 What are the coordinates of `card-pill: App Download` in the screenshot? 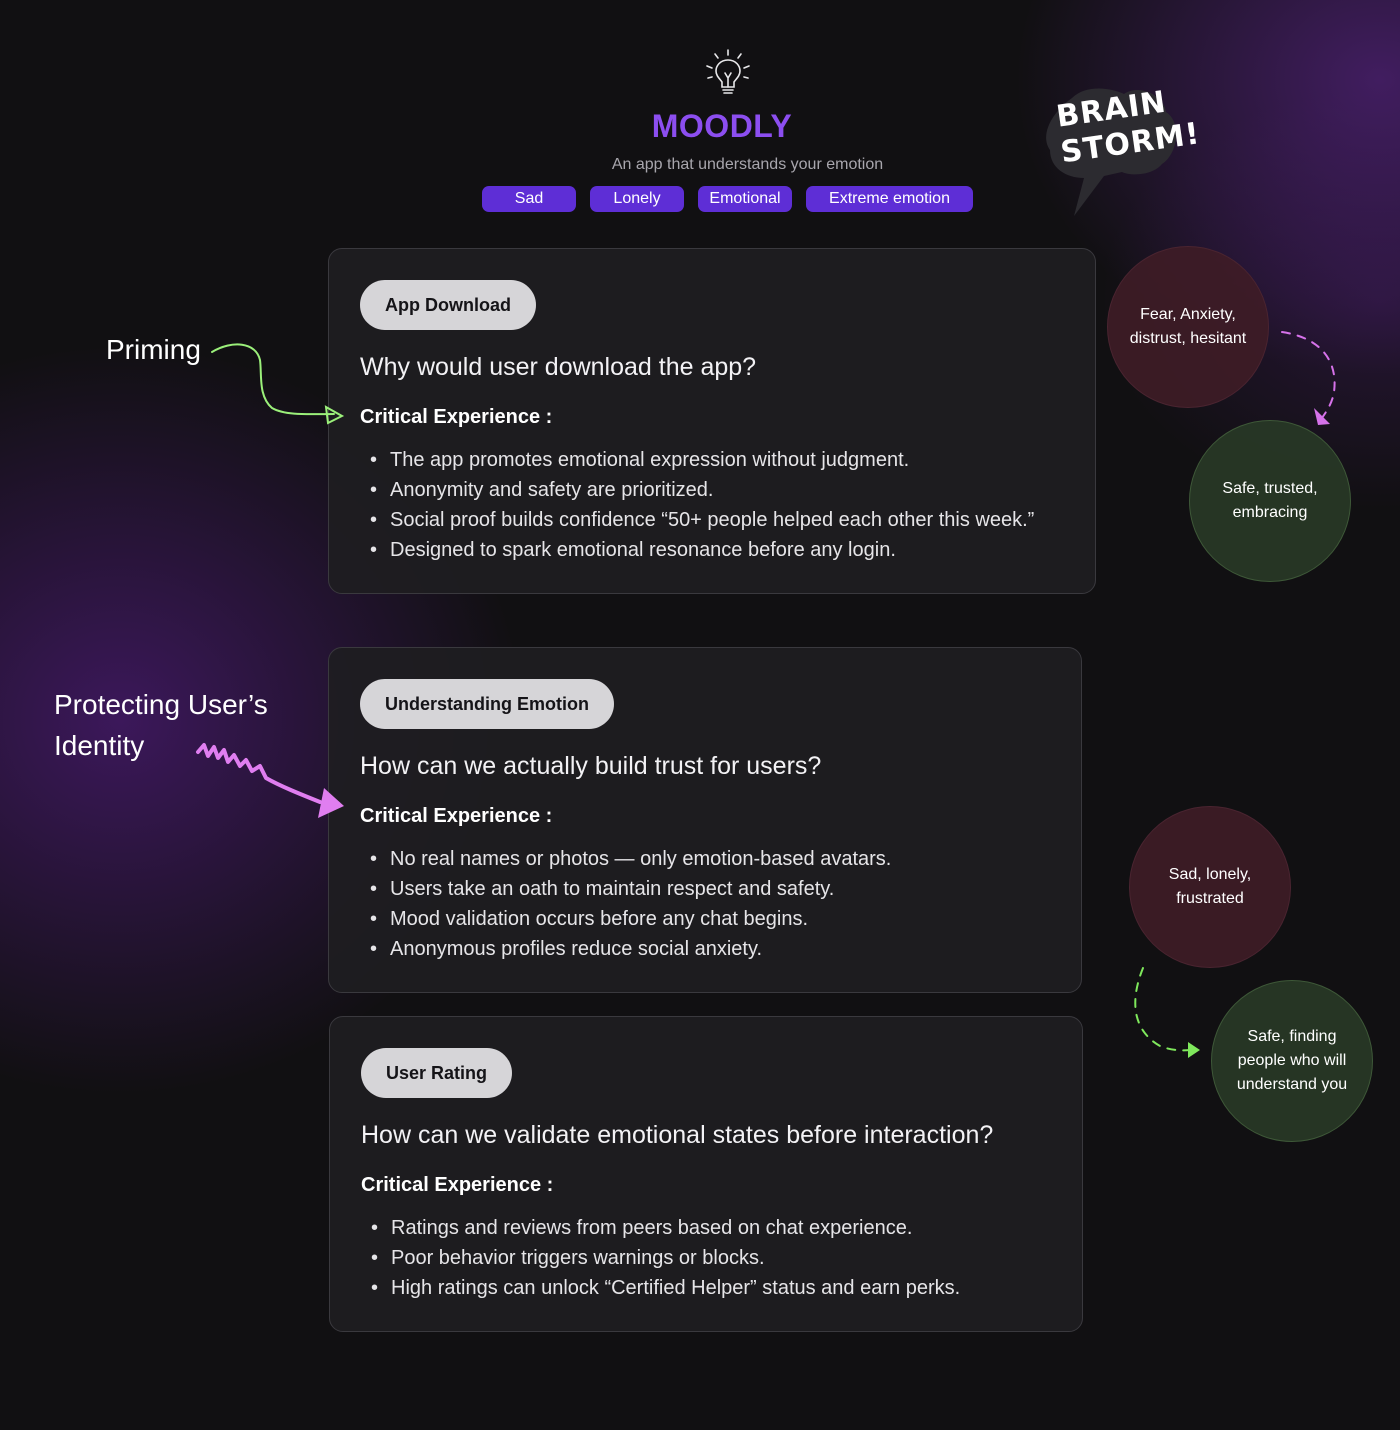 It's located at (448, 305).